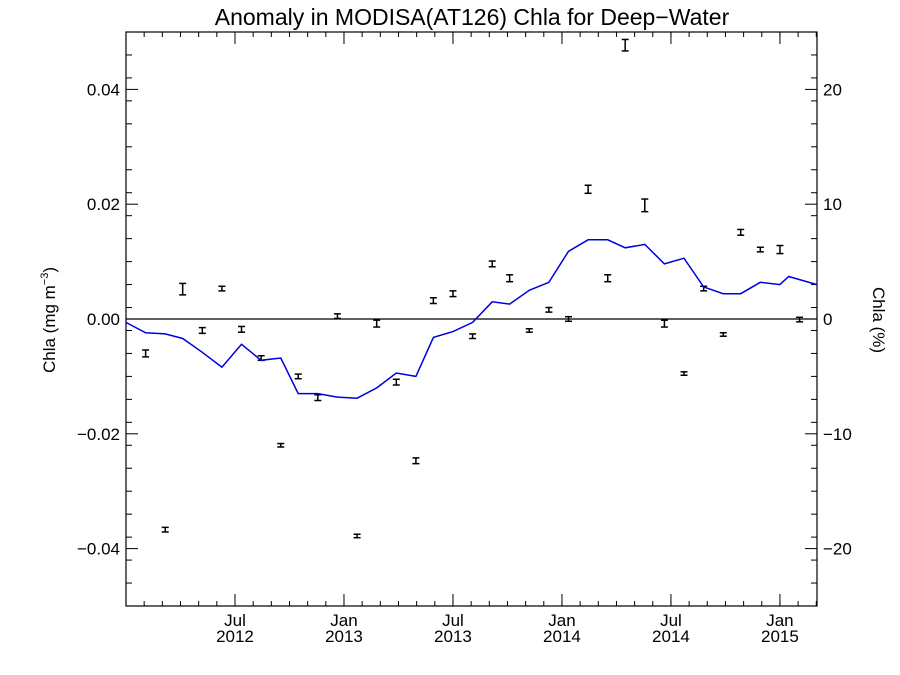 This screenshot has height=675, width=900. Describe the element at coordinates (235, 636) in the screenshot. I see `x-tick-label-year: 2012` at that location.